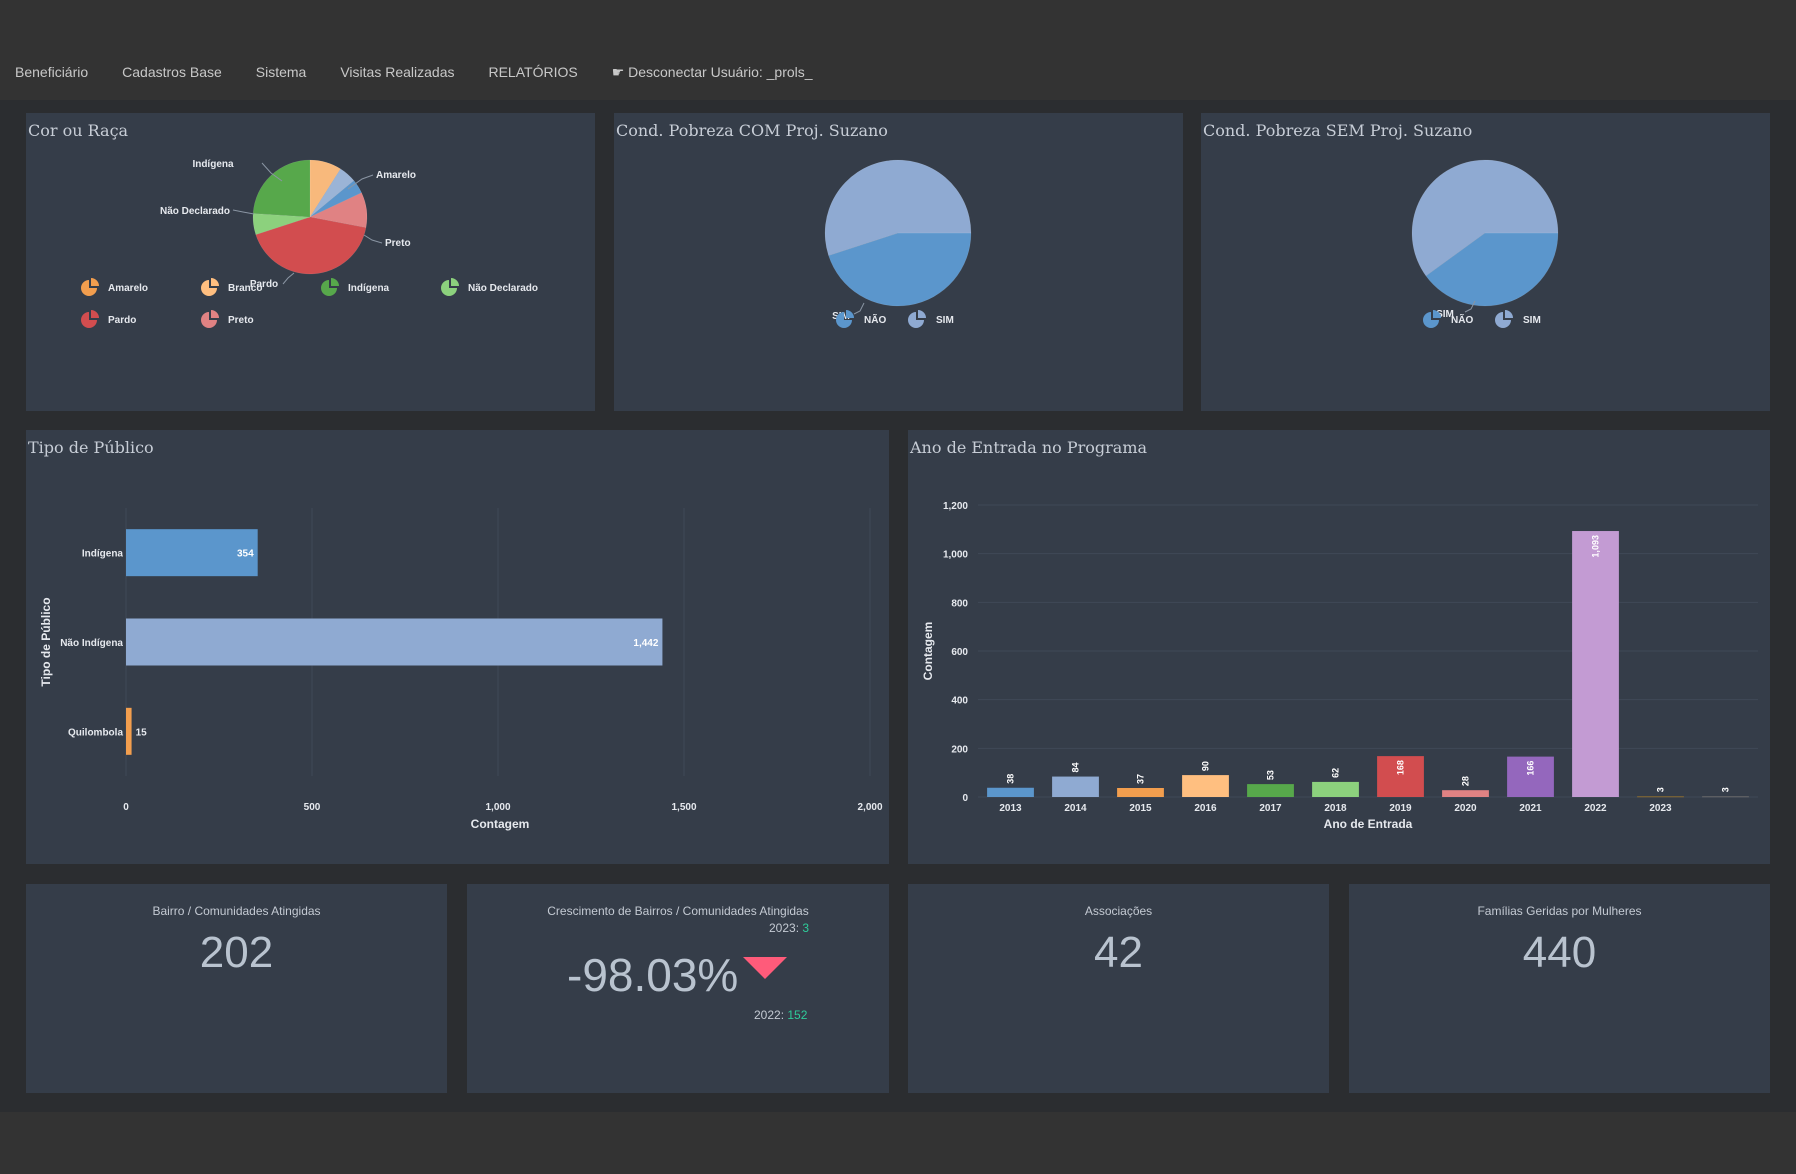  Describe the element at coordinates (928, 651) in the screenshot. I see `y-axis-title: Contagem` at that location.